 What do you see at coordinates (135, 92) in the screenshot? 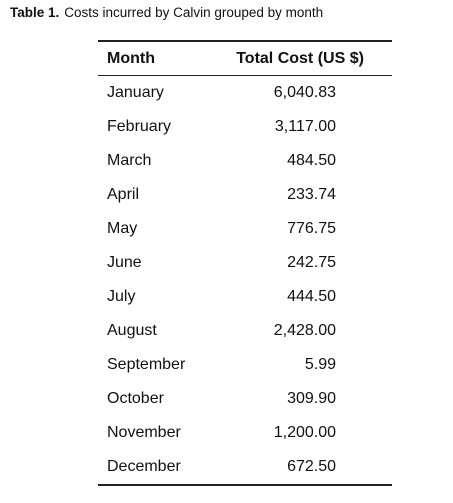
I see `month-cell: January` at bounding box center [135, 92].